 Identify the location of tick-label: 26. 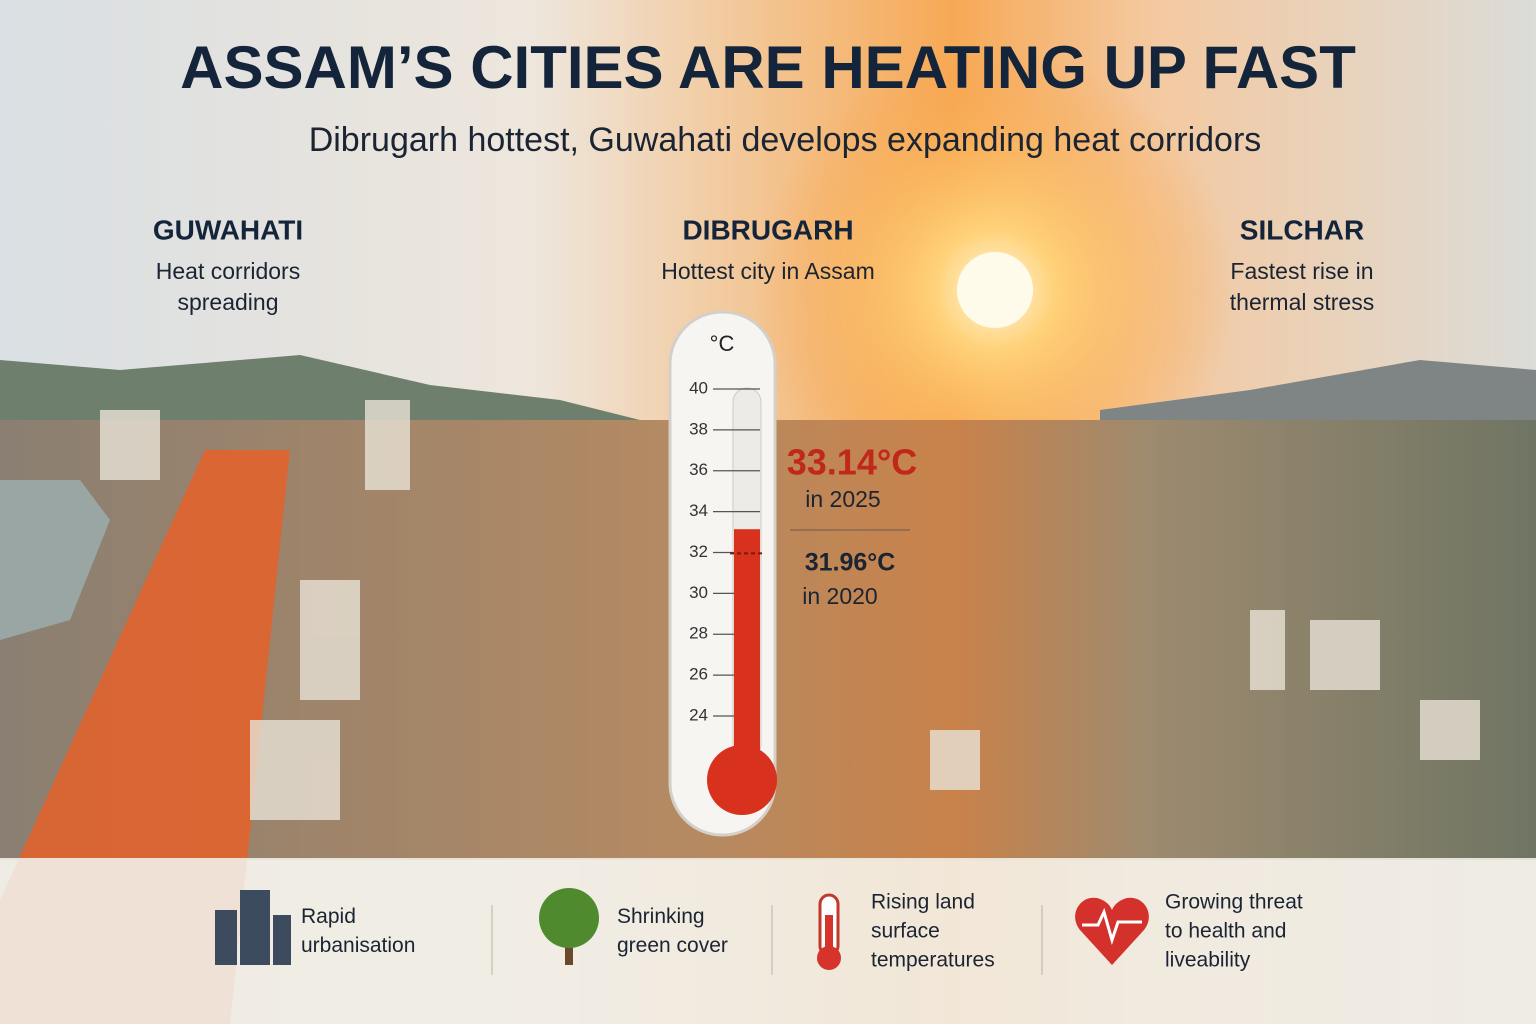
(698, 674).